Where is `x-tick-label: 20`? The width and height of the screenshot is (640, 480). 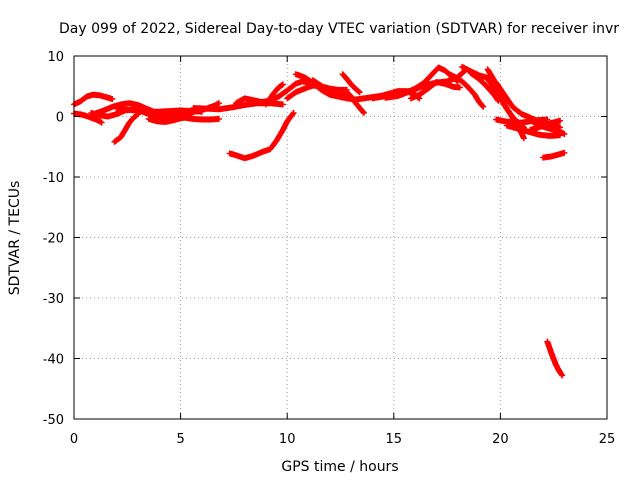 x-tick-label: 20 is located at coordinates (500, 439).